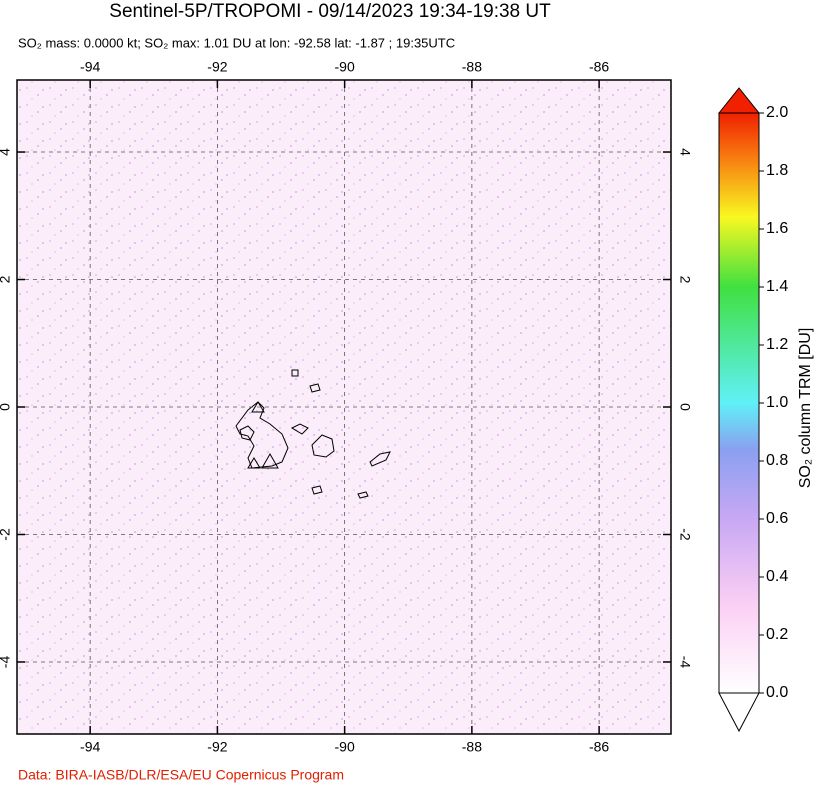  What do you see at coordinates (777, 576) in the screenshot?
I see `colorbar-tick-label: 0.4` at bounding box center [777, 576].